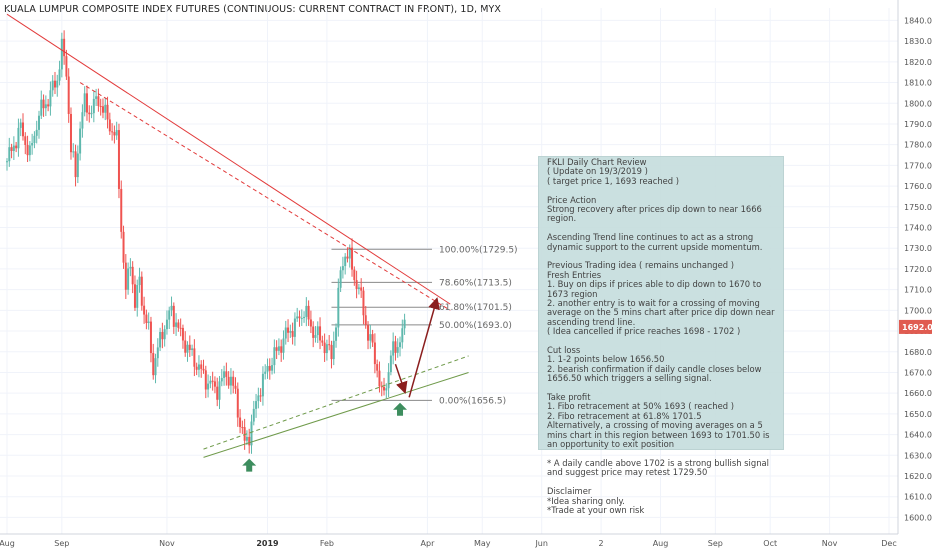 The image size is (932, 550). I want to click on y-tick-label: 1800.0, so click(918, 103).